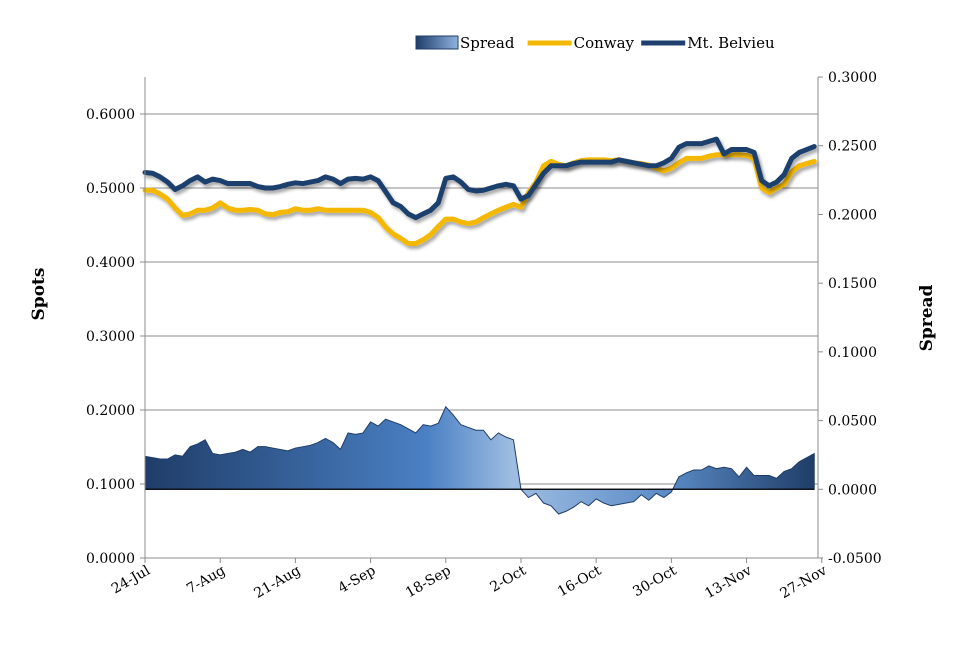 Image resolution: width=973 pixels, height=651 pixels. Describe the element at coordinates (110, 115) in the screenshot. I see `left-tick-label-6: 0.6000` at that location.